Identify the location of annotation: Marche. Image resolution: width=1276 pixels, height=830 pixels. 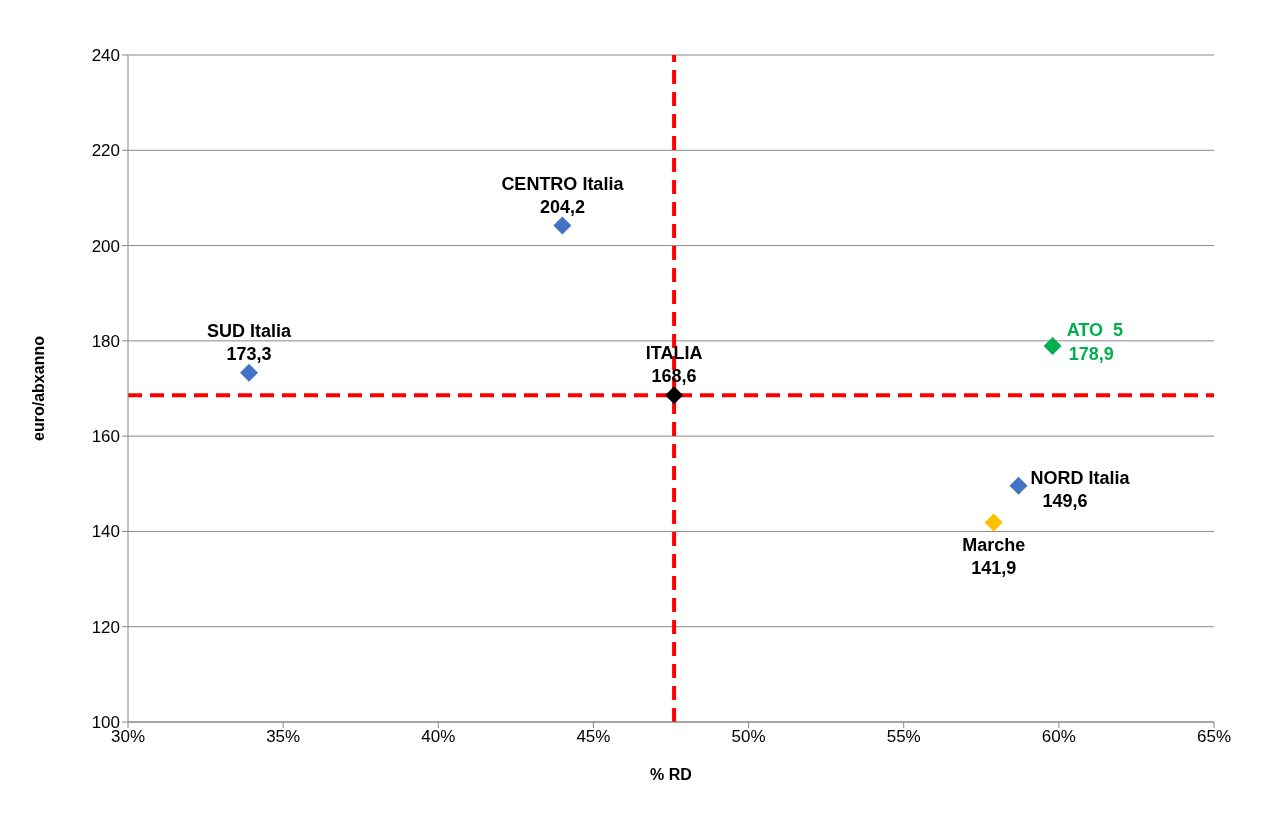
(994, 545).